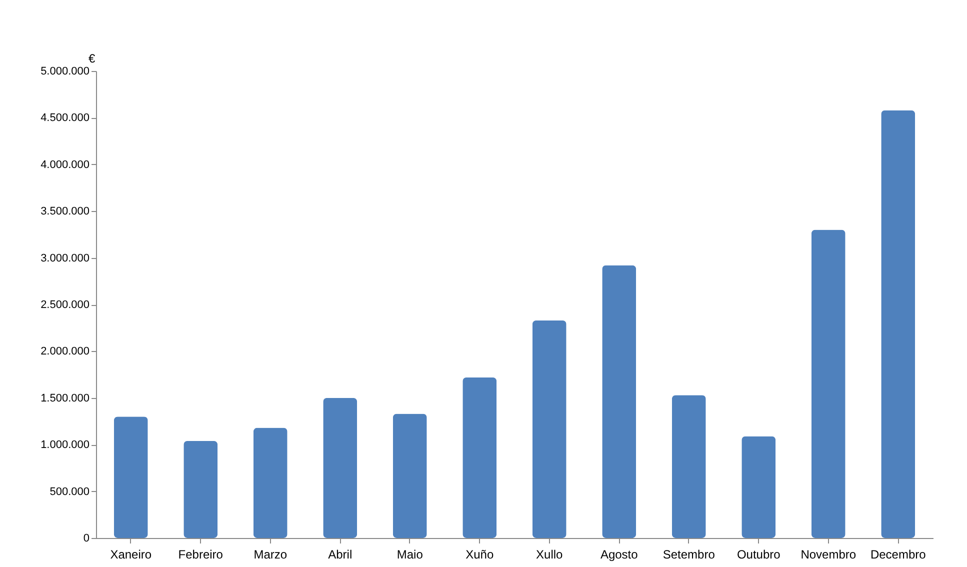 This screenshot has height=567, width=967. What do you see at coordinates (86, 538) in the screenshot?
I see `y-tick-label: 0` at bounding box center [86, 538].